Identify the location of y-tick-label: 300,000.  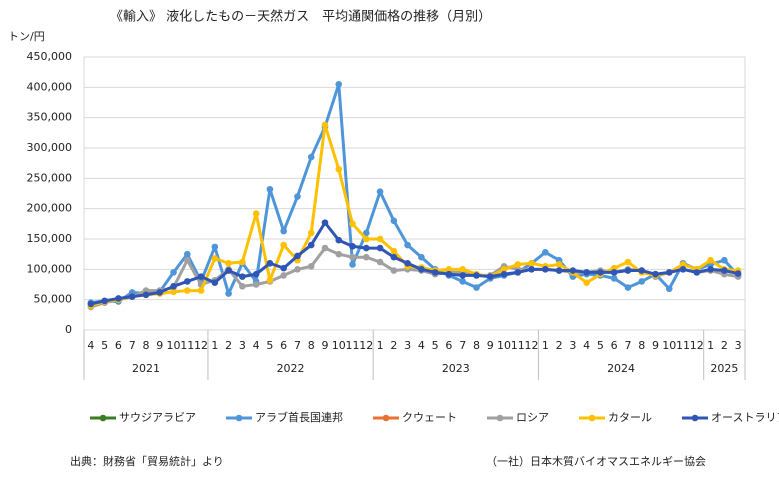
(50, 147).